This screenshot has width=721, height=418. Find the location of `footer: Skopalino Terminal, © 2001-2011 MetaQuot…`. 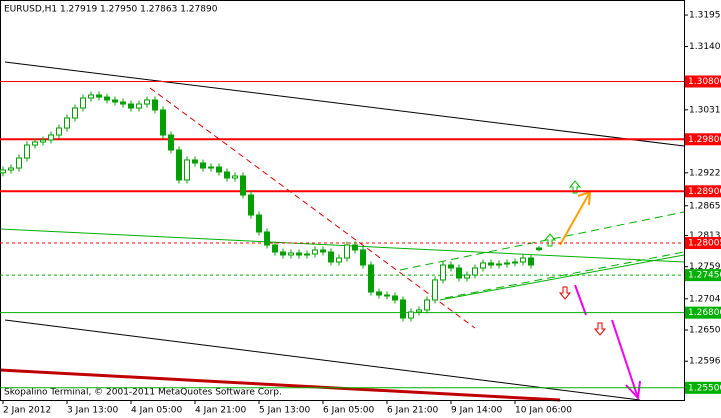

footer: Skopalino Terminal, © 2001-2011 MetaQuot… is located at coordinates (143, 393).